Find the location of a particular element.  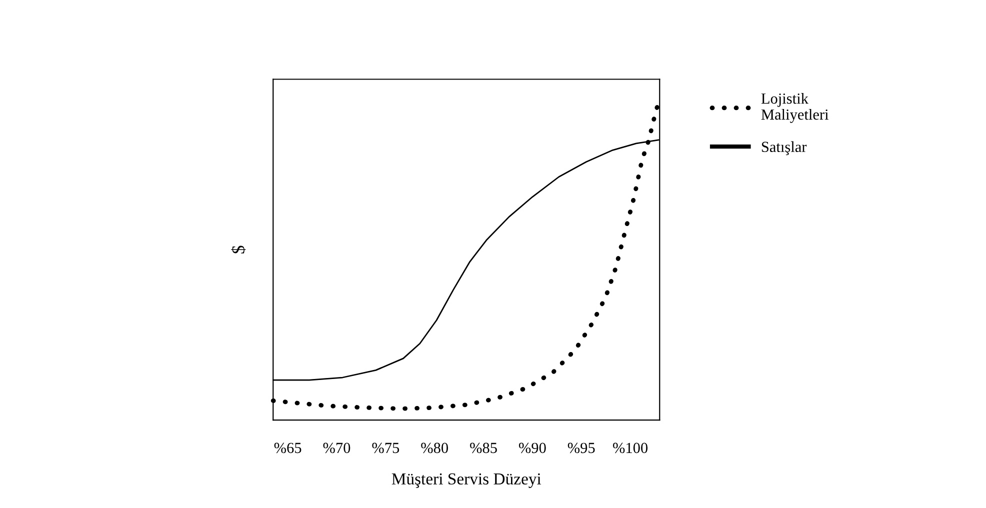

x-tick-label: %85 is located at coordinates (483, 448).